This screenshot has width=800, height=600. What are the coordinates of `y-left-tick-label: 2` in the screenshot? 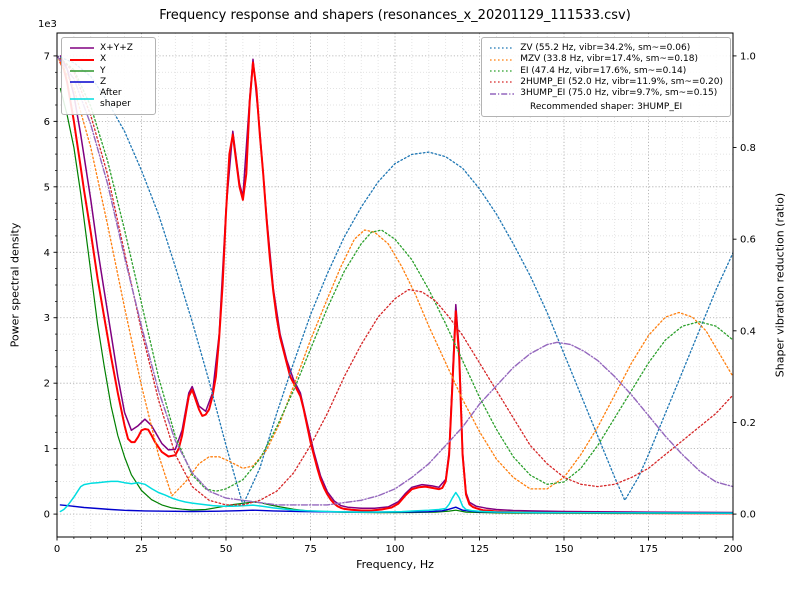 It's located at (47, 384).